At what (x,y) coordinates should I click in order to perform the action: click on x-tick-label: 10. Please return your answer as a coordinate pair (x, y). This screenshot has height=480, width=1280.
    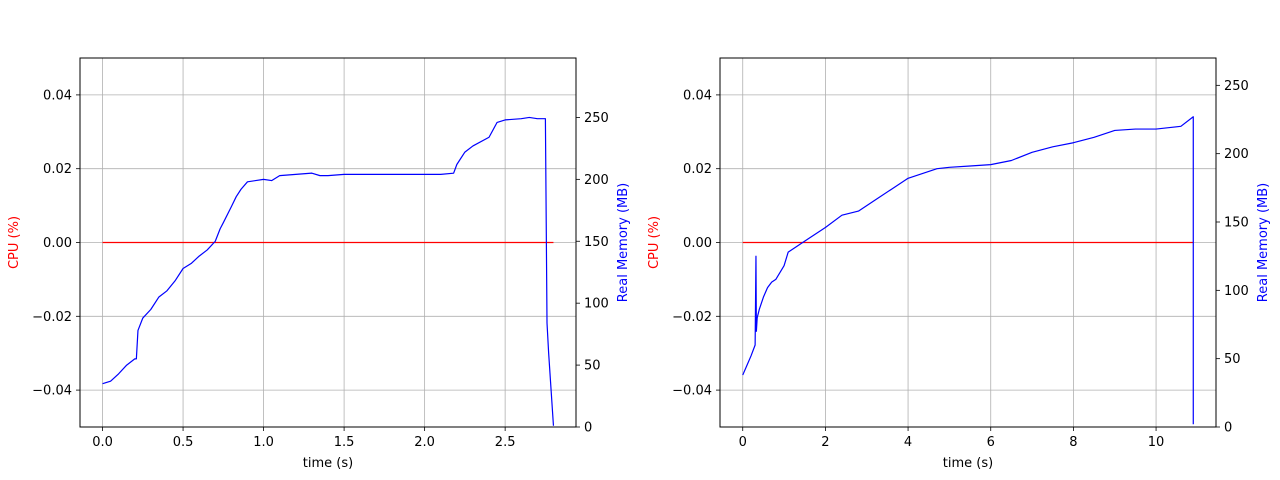
    Looking at the image, I should click on (1156, 442).